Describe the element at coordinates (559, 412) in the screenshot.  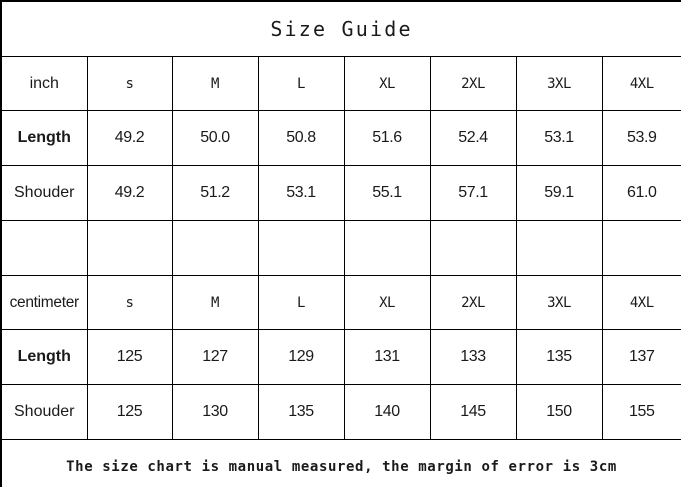
I see `cell-shouder-cm-3xl: 150` at that location.